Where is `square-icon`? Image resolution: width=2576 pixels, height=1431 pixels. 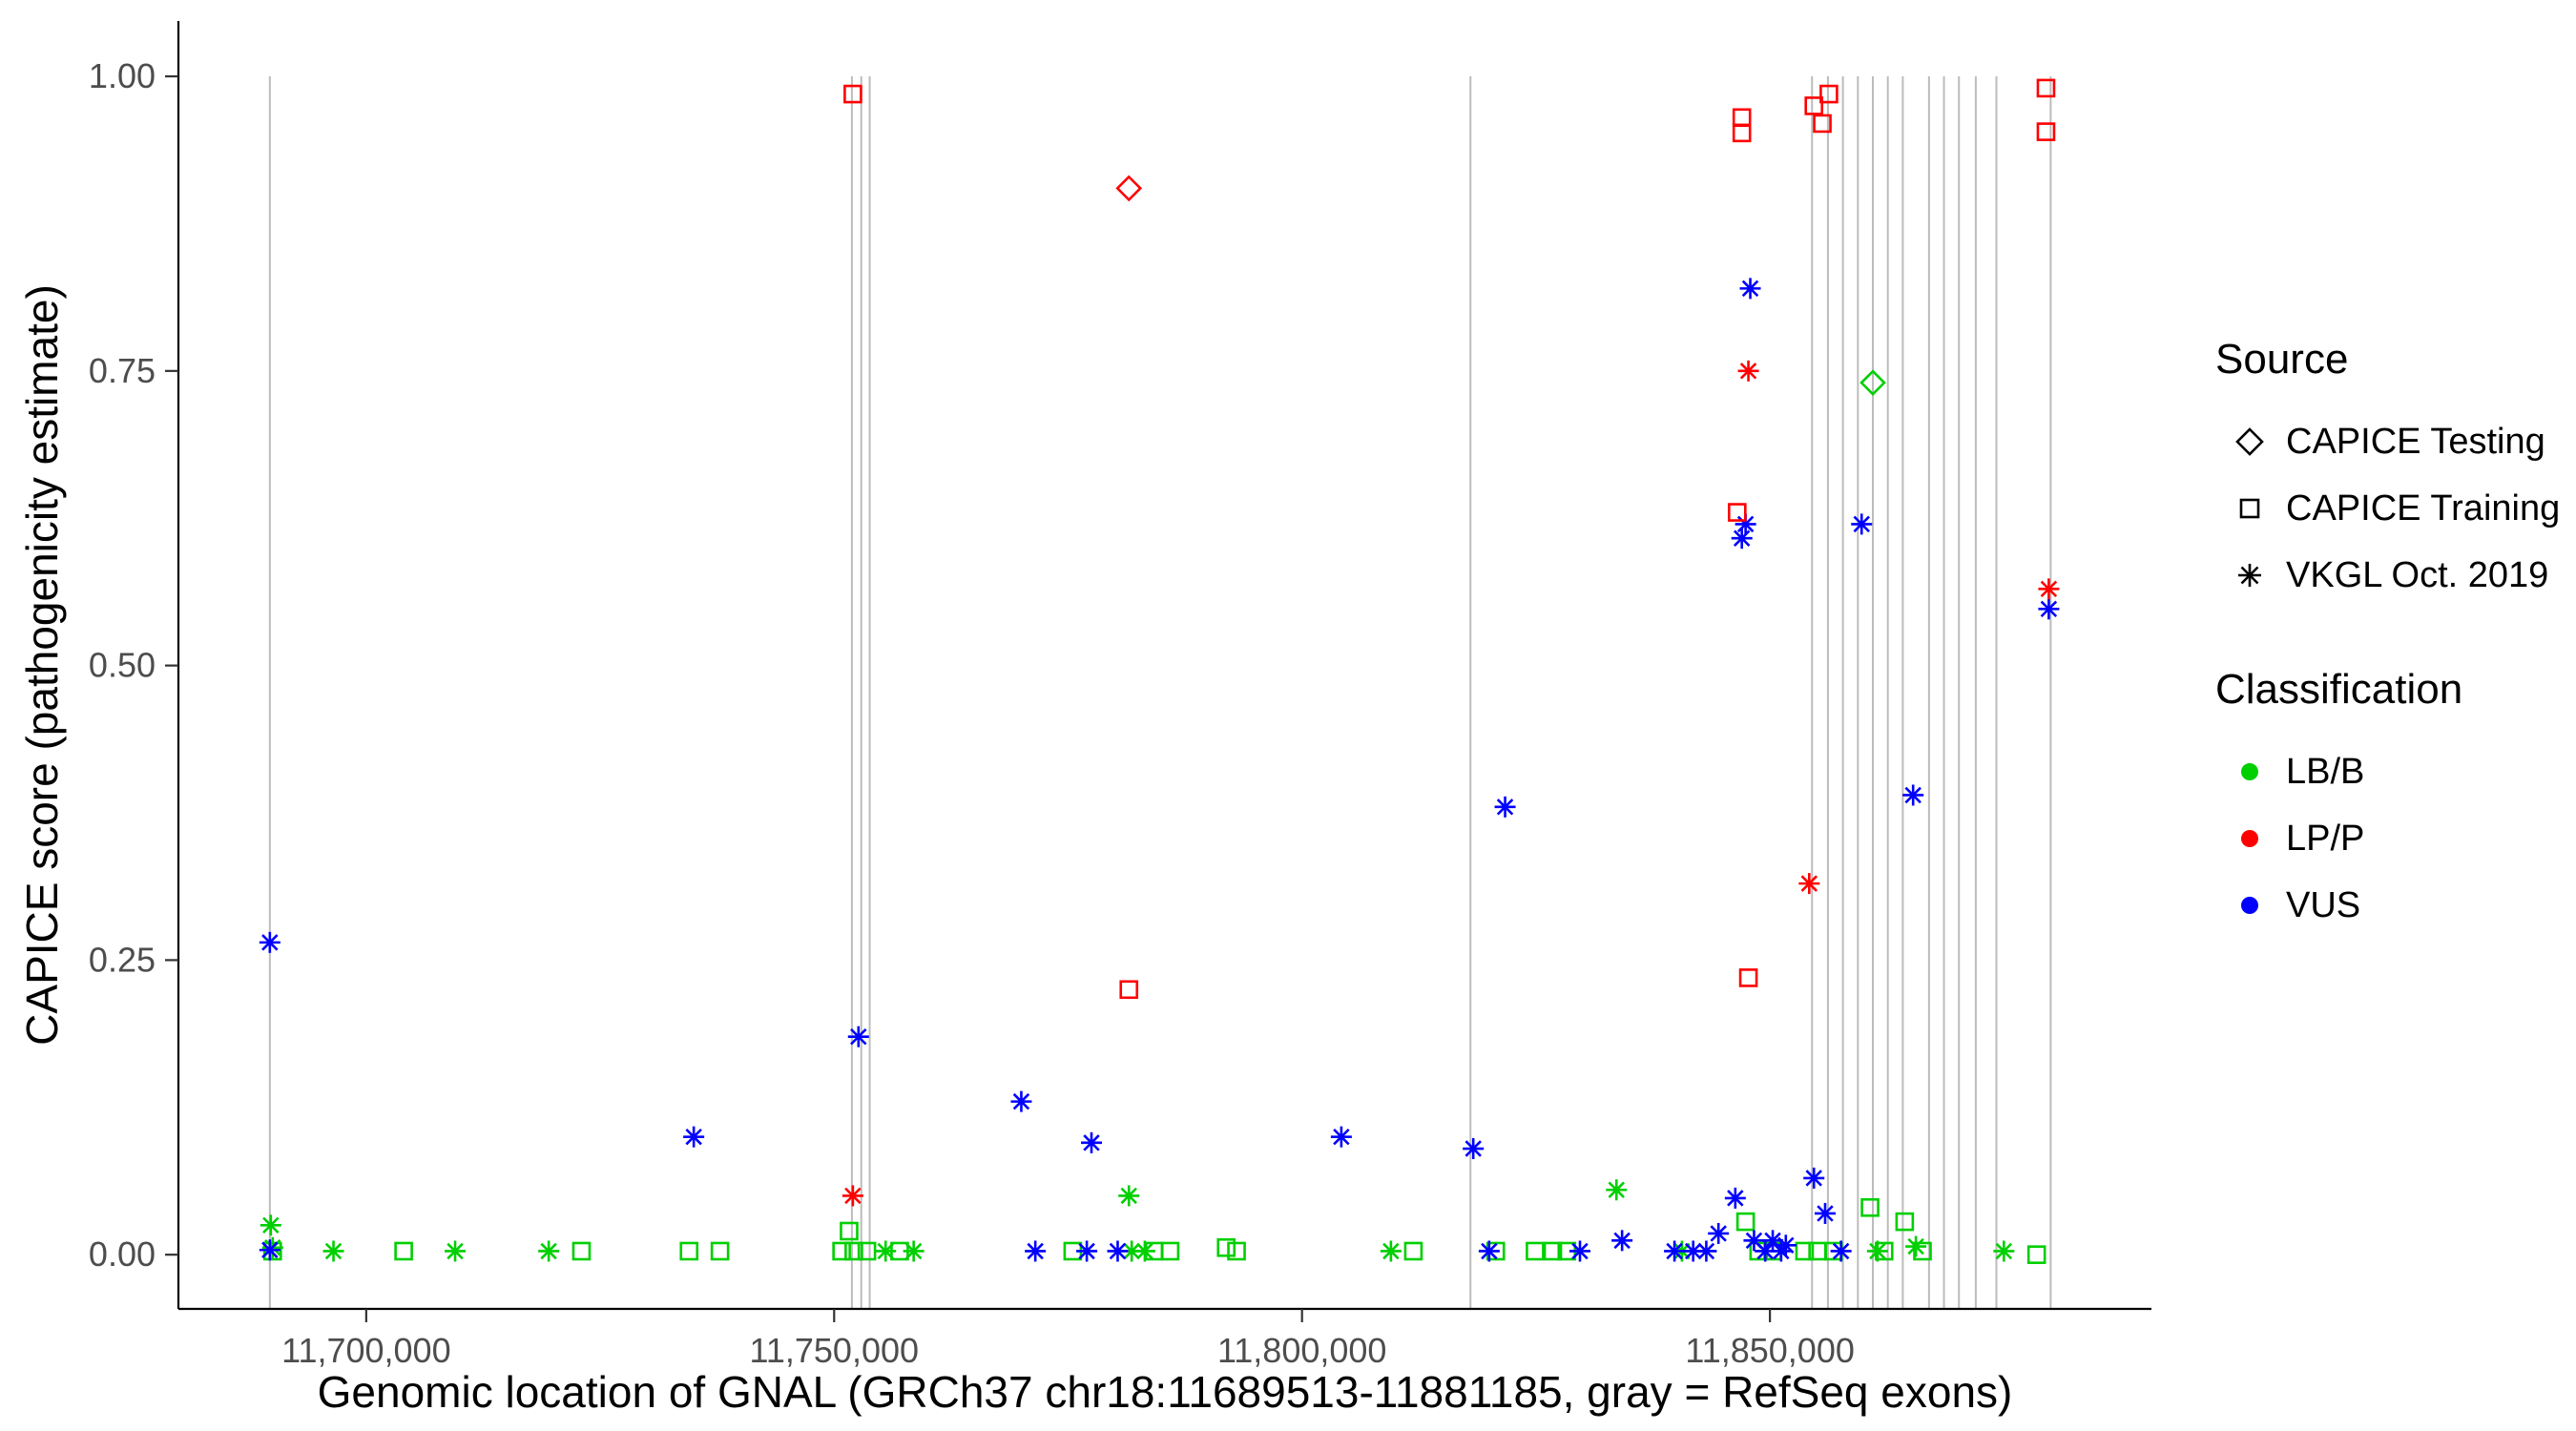 square-icon is located at coordinates (2249, 508).